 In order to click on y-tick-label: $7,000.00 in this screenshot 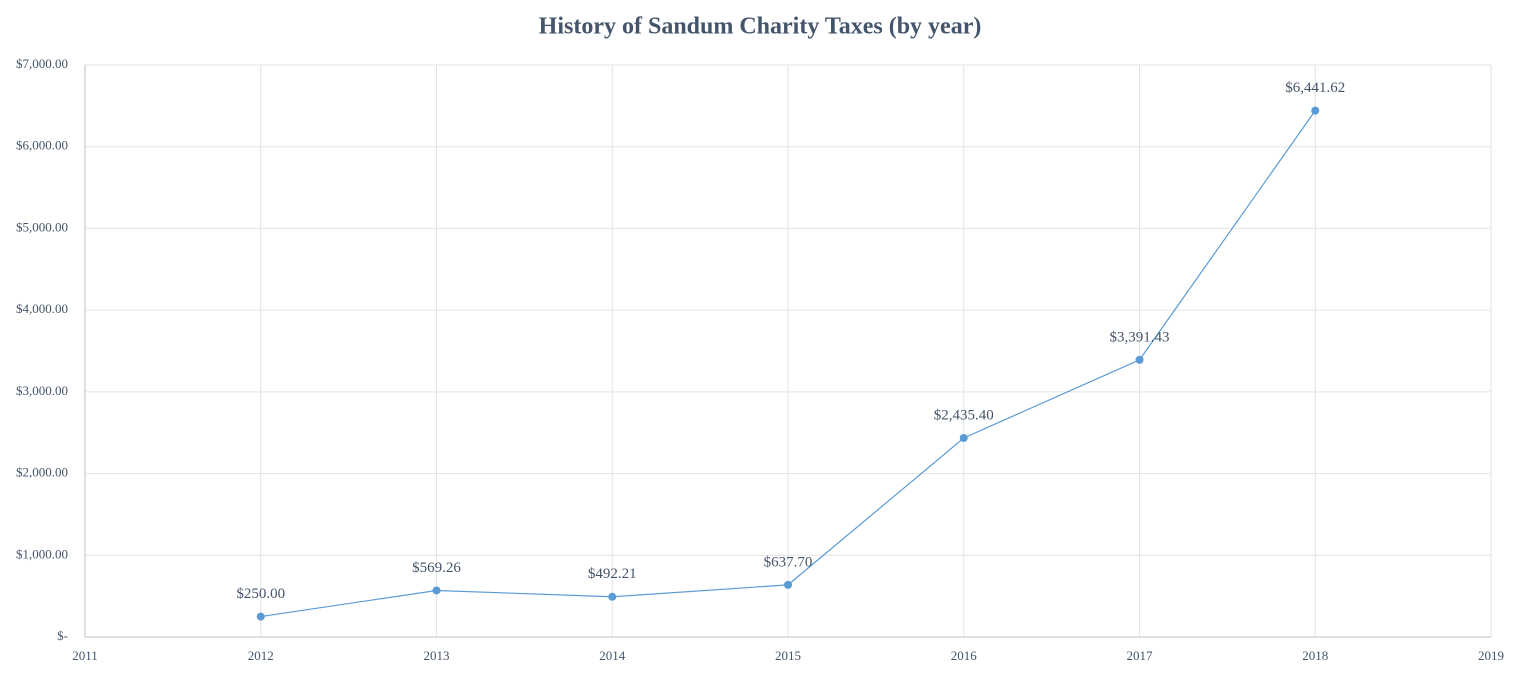, I will do `click(42, 63)`.